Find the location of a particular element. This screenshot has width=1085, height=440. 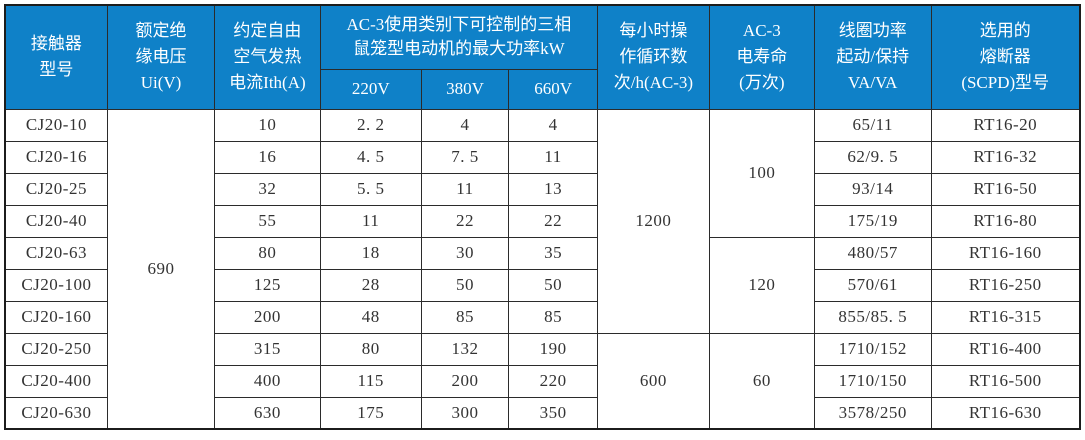

cell-fuse-model: RT16-315 is located at coordinates (1005, 317).